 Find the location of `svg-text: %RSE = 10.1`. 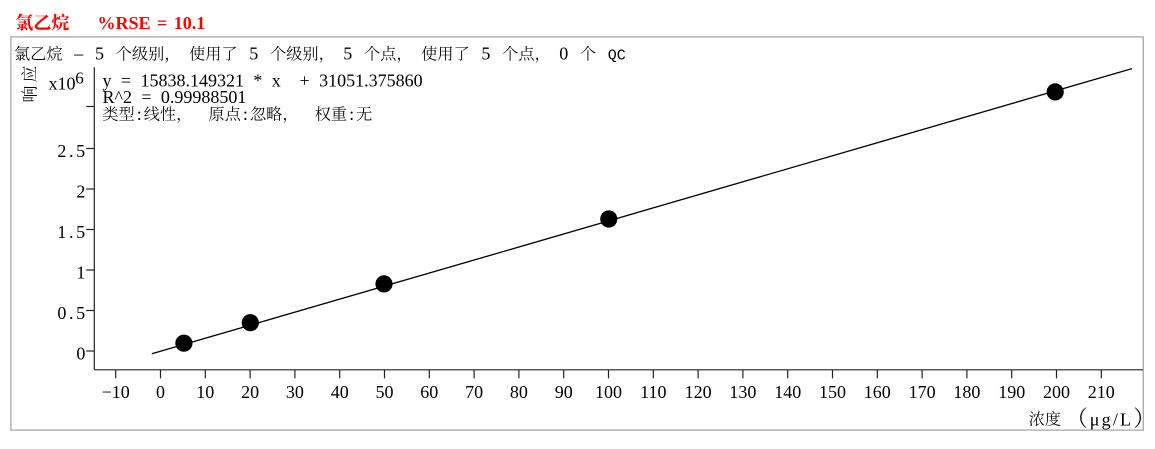

svg-text: %RSE = 10.1 is located at coordinates (152, 23).